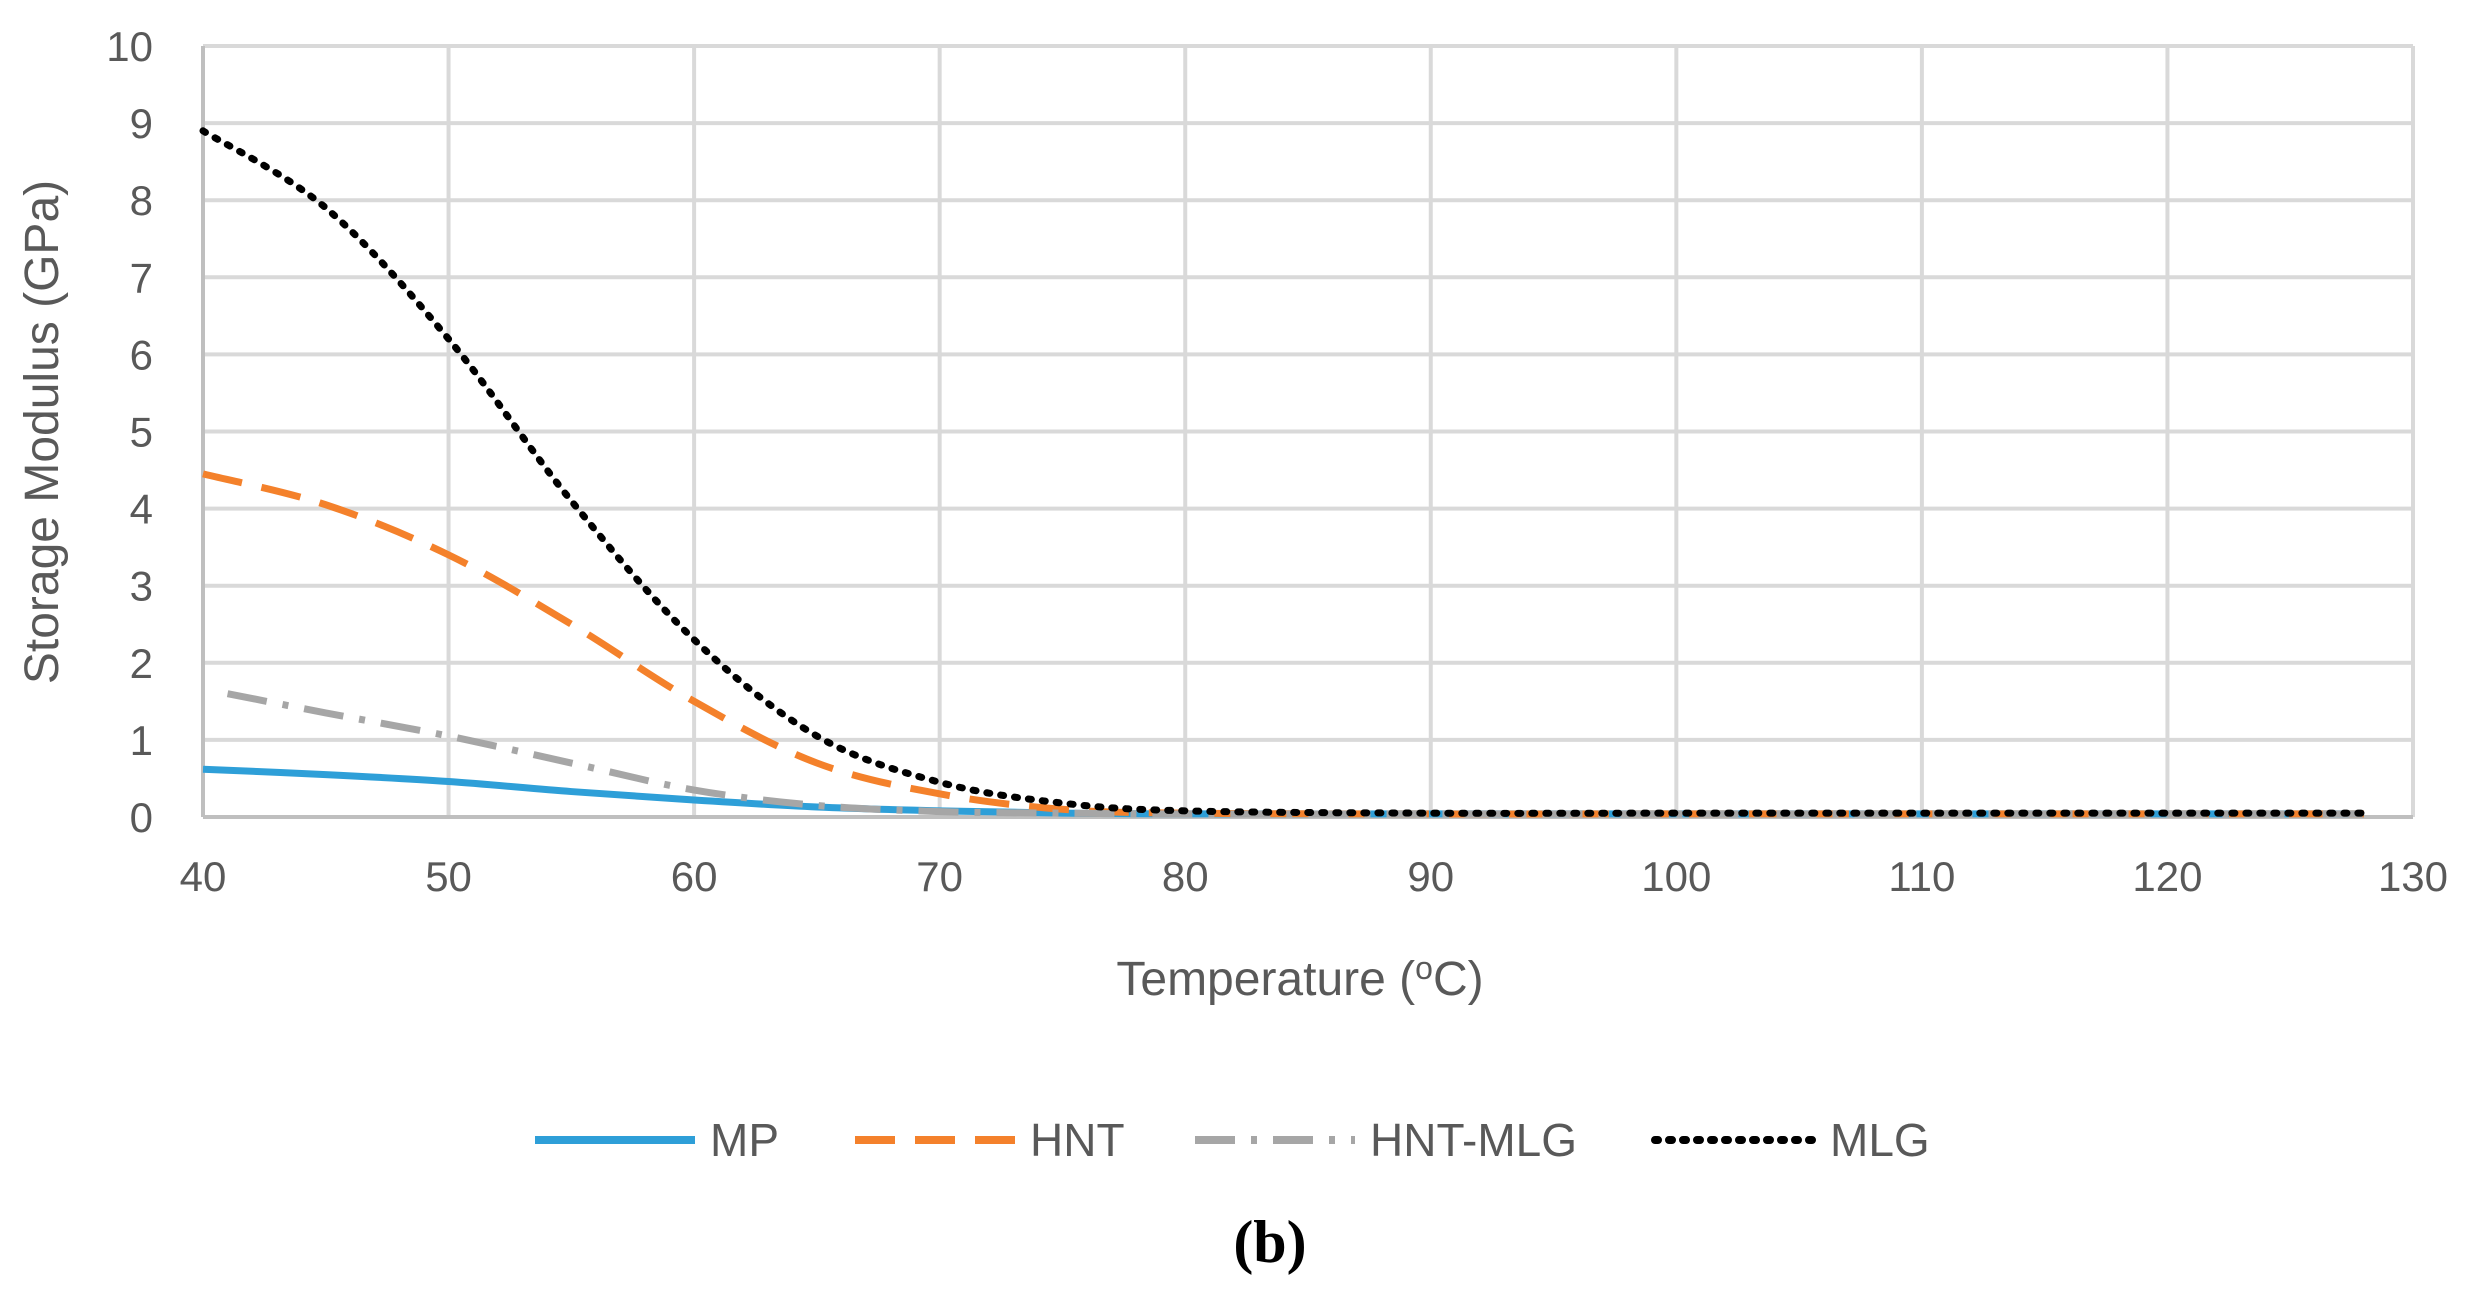 This screenshot has height=1302, width=2467. Describe the element at coordinates (141, 354) in the screenshot. I see `y-tick-label: 6` at that location.